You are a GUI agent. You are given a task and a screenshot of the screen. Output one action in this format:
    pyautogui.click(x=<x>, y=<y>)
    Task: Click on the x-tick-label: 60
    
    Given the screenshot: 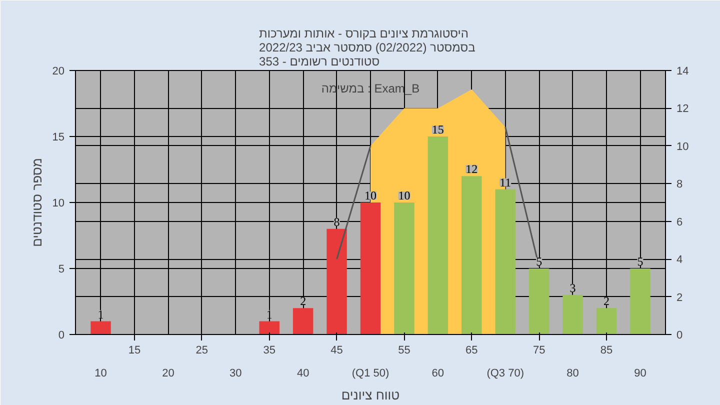 What is the action you would take?
    pyautogui.click(x=438, y=374)
    